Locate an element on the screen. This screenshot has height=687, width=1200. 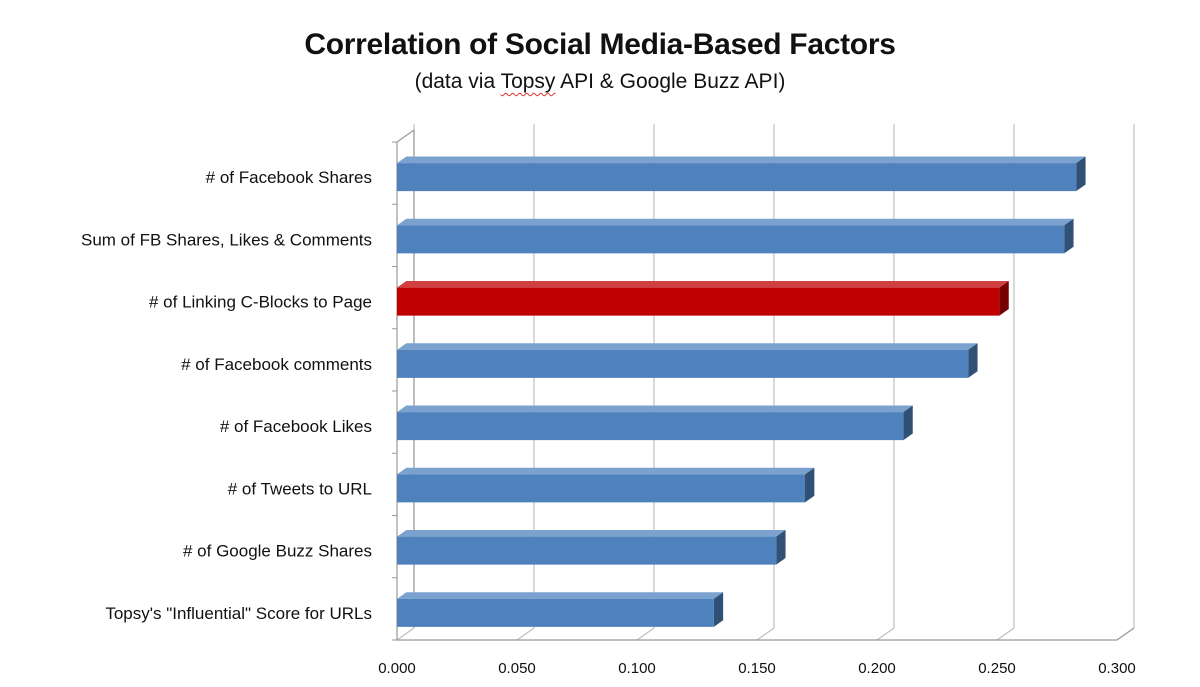
x-tick-label: 0.200 is located at coordinates (877, 668).